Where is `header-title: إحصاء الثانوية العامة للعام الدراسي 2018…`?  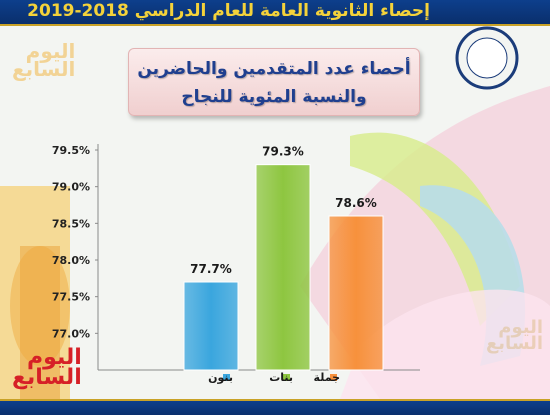
header-title: إحصاء الثانوية العامة للعام الدراسي 2018… is located at coordinates (228, 11).